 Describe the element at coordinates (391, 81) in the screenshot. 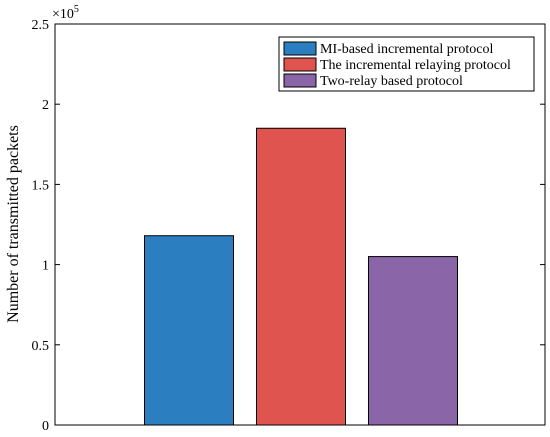

I see `legend-label-3: Two-relay based protocol` at that location.